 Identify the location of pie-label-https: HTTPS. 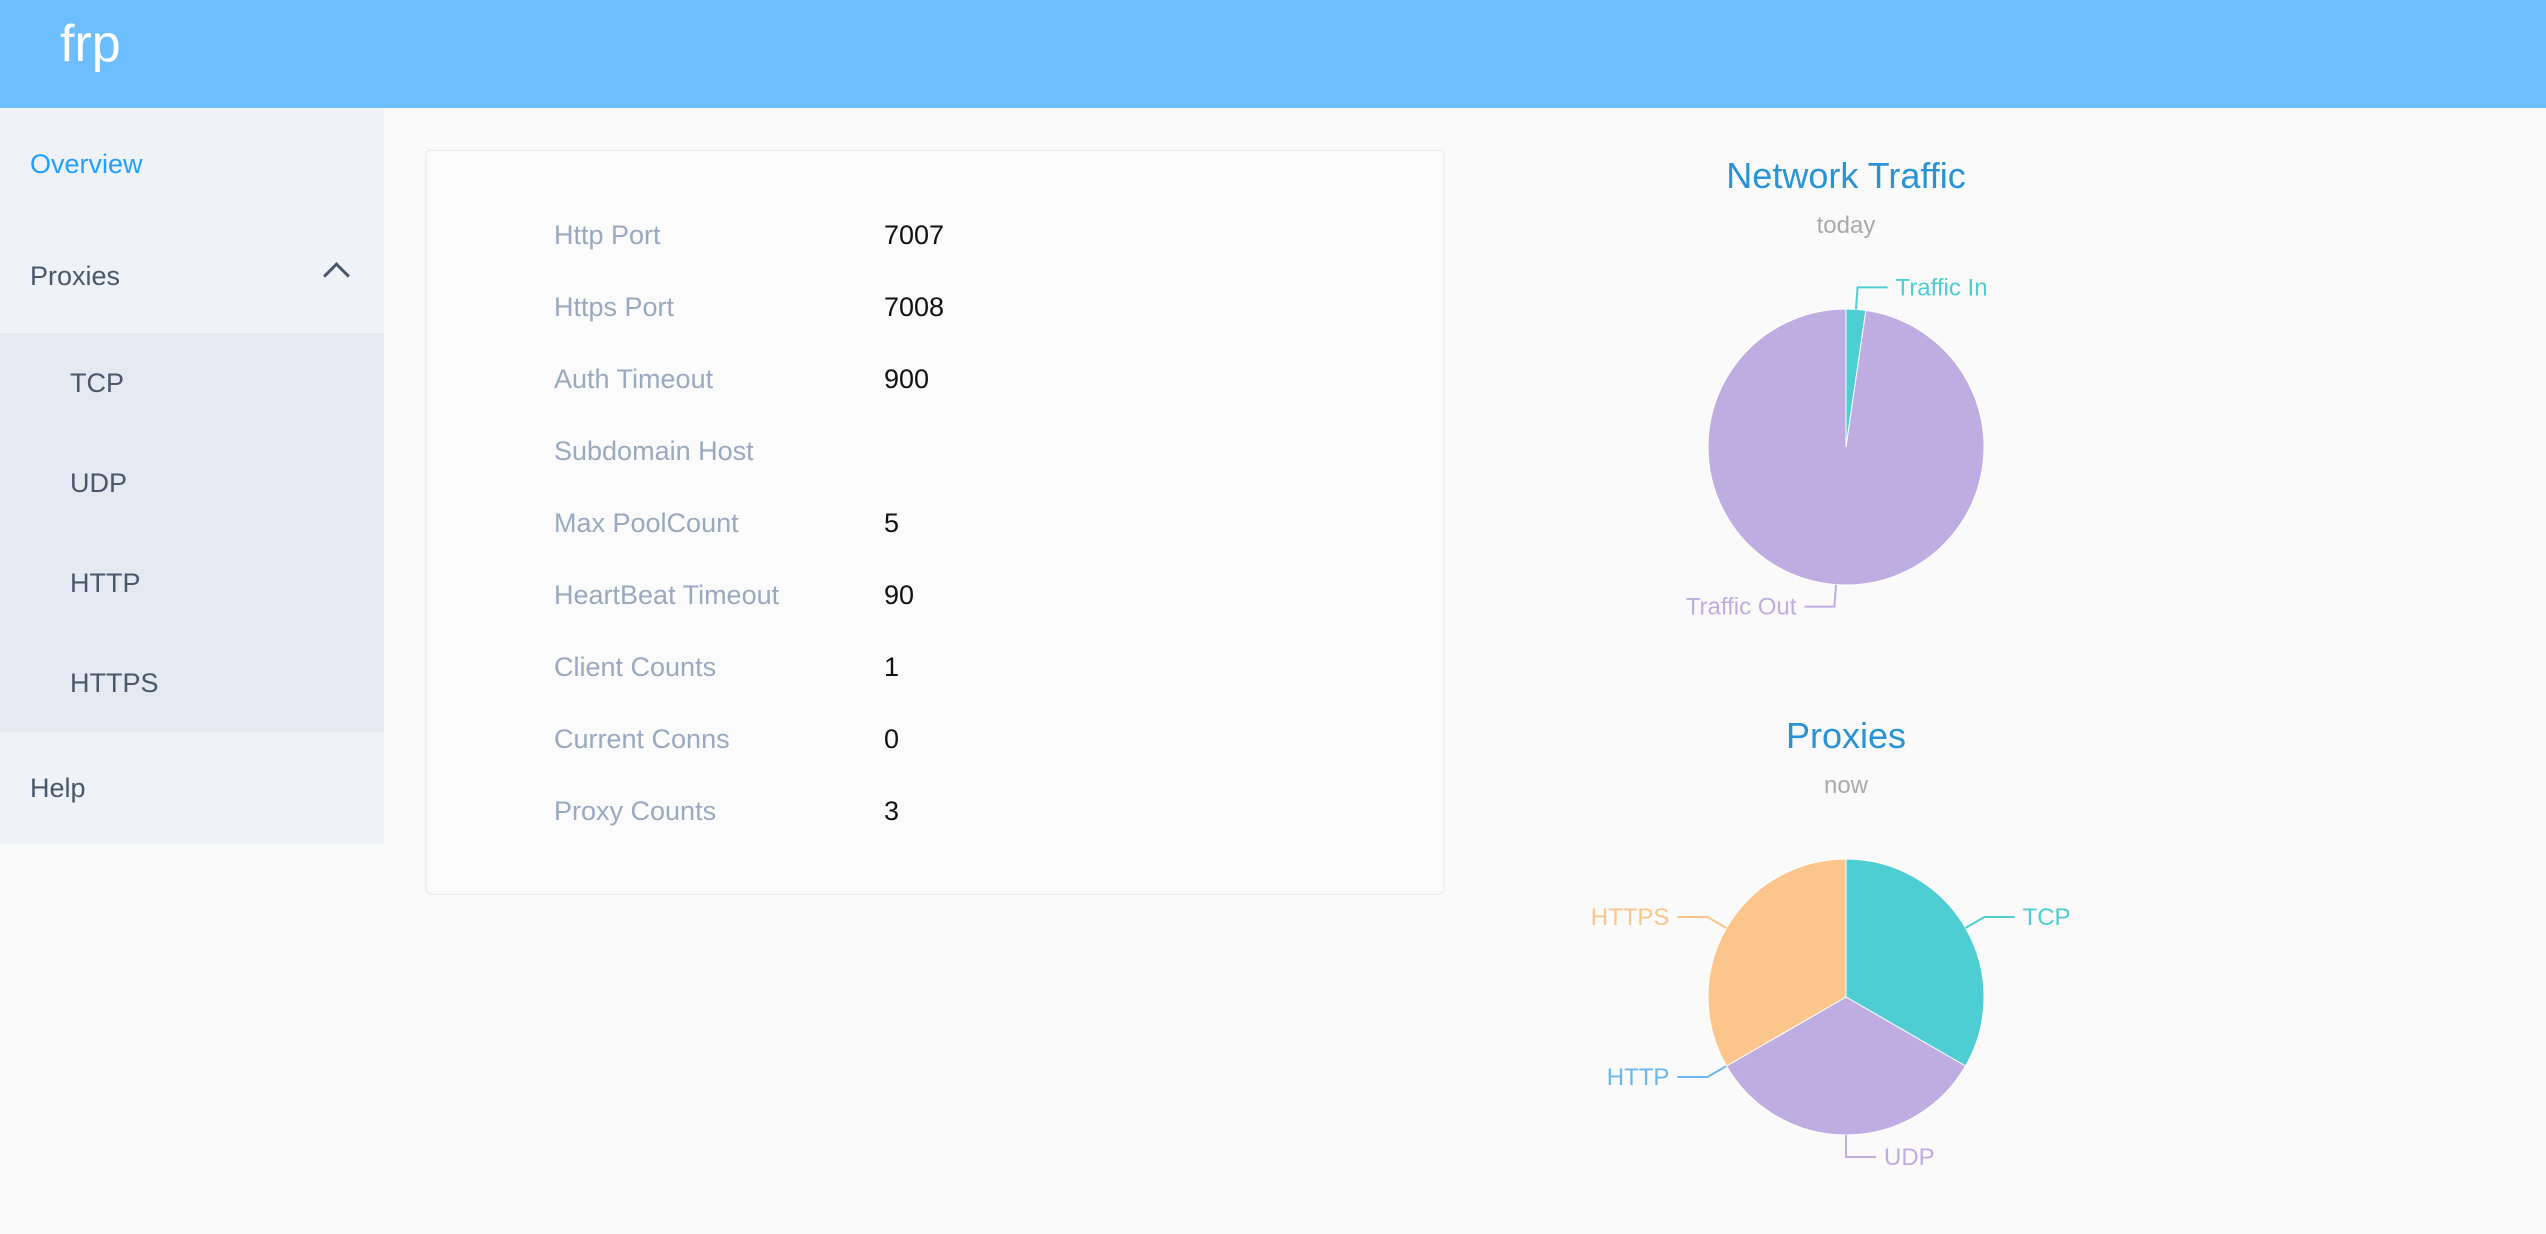
(1630, 917).